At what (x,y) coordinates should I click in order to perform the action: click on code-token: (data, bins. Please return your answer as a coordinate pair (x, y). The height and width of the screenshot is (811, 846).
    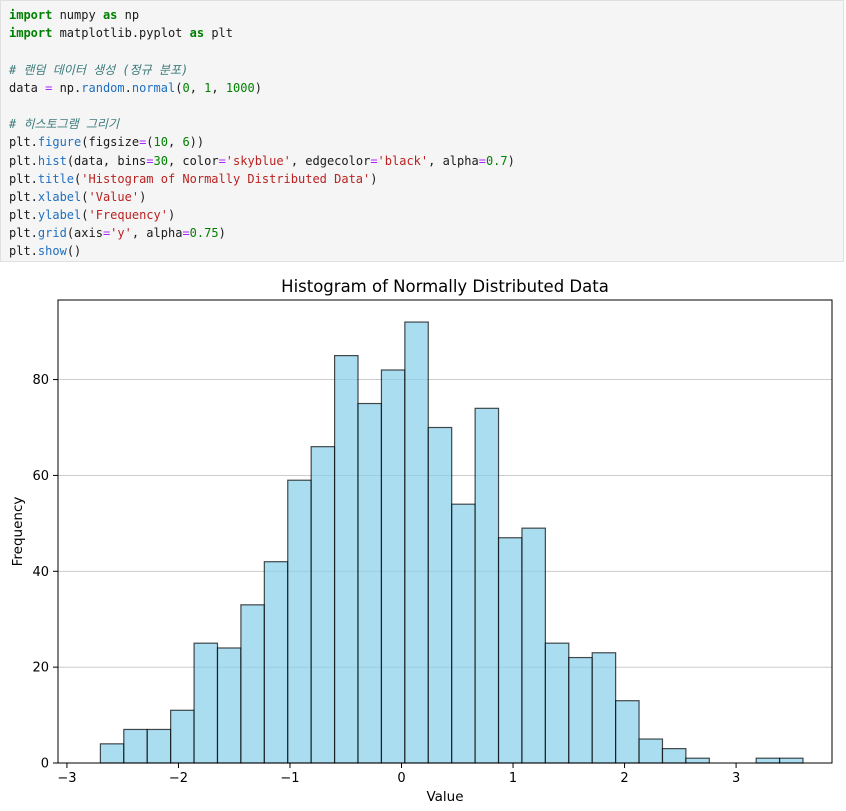
    Looking at the image, I should click on (106, 160).